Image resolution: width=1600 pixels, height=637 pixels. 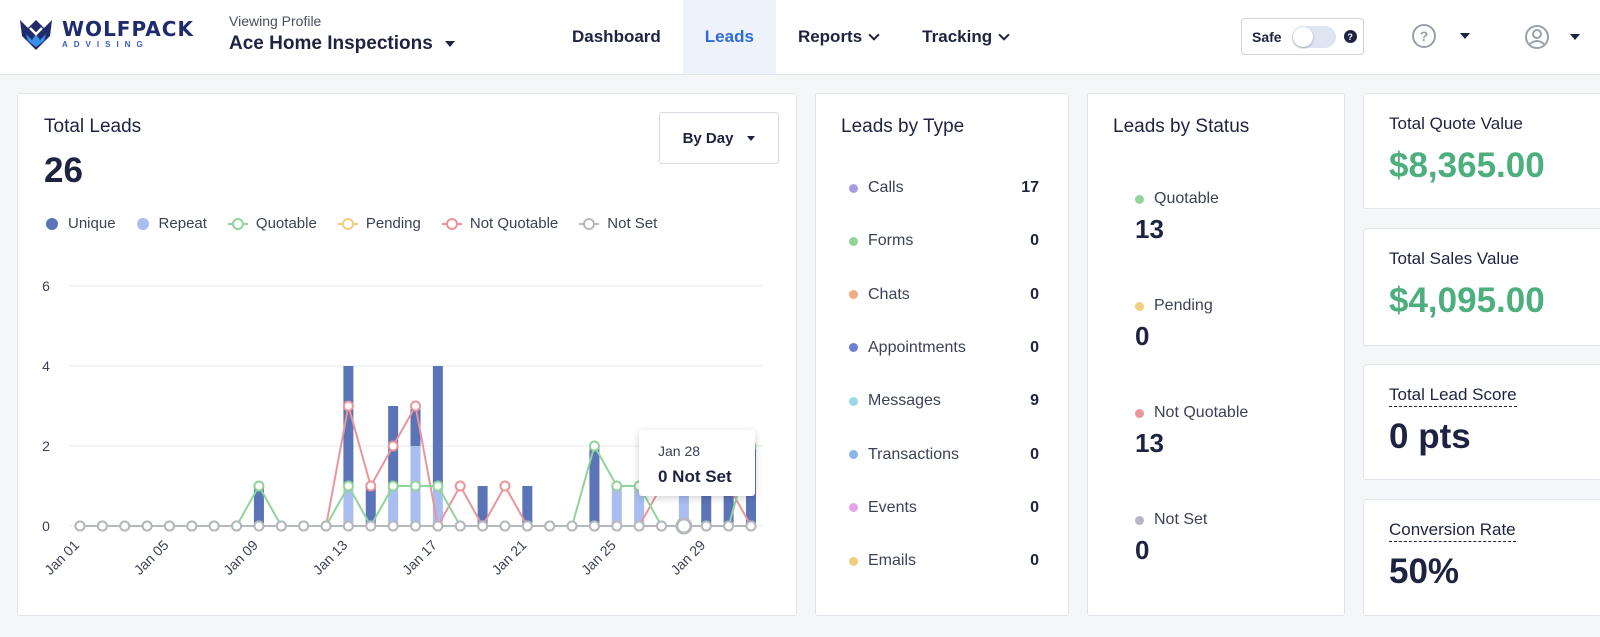 I want to click on type-value: 0, so click(x=1034, y=454).